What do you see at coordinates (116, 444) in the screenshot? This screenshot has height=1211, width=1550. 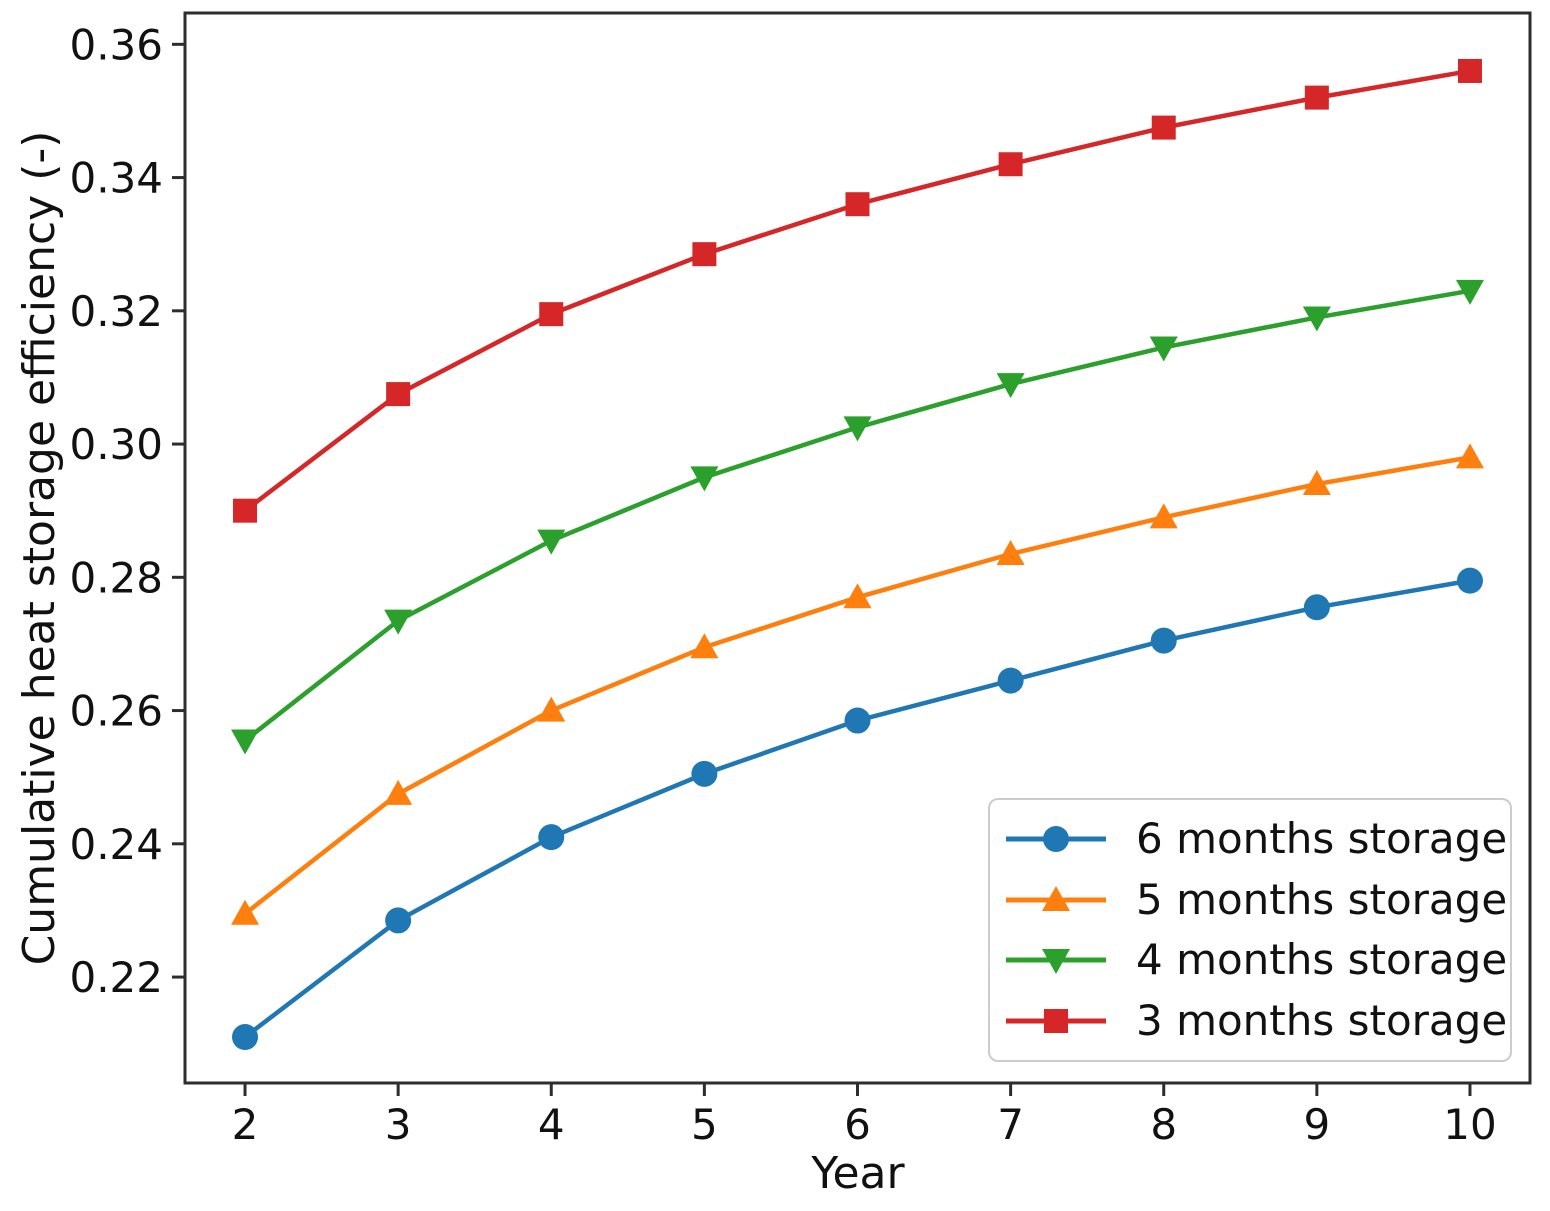 I see `y-tick-label: 0.30` at bounding box center [116, 444].